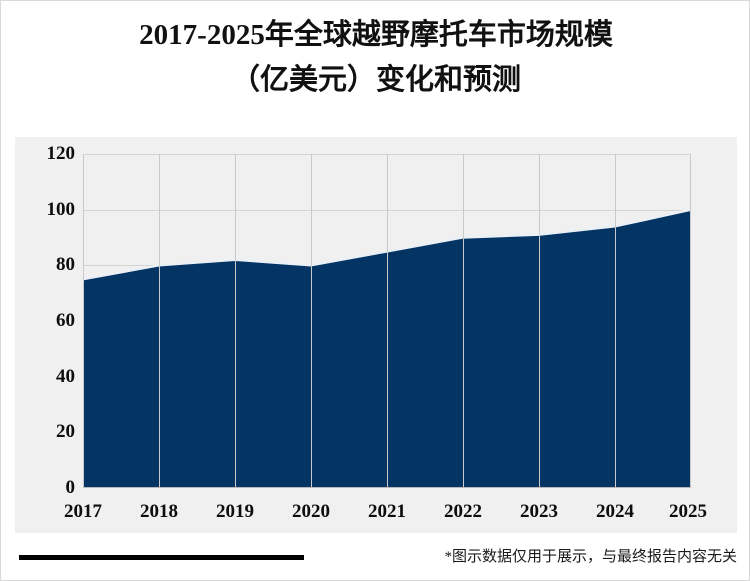 The width and height of the screenshot is (750, 581). I want to click on gridline-x-2024, so click(615, 321).